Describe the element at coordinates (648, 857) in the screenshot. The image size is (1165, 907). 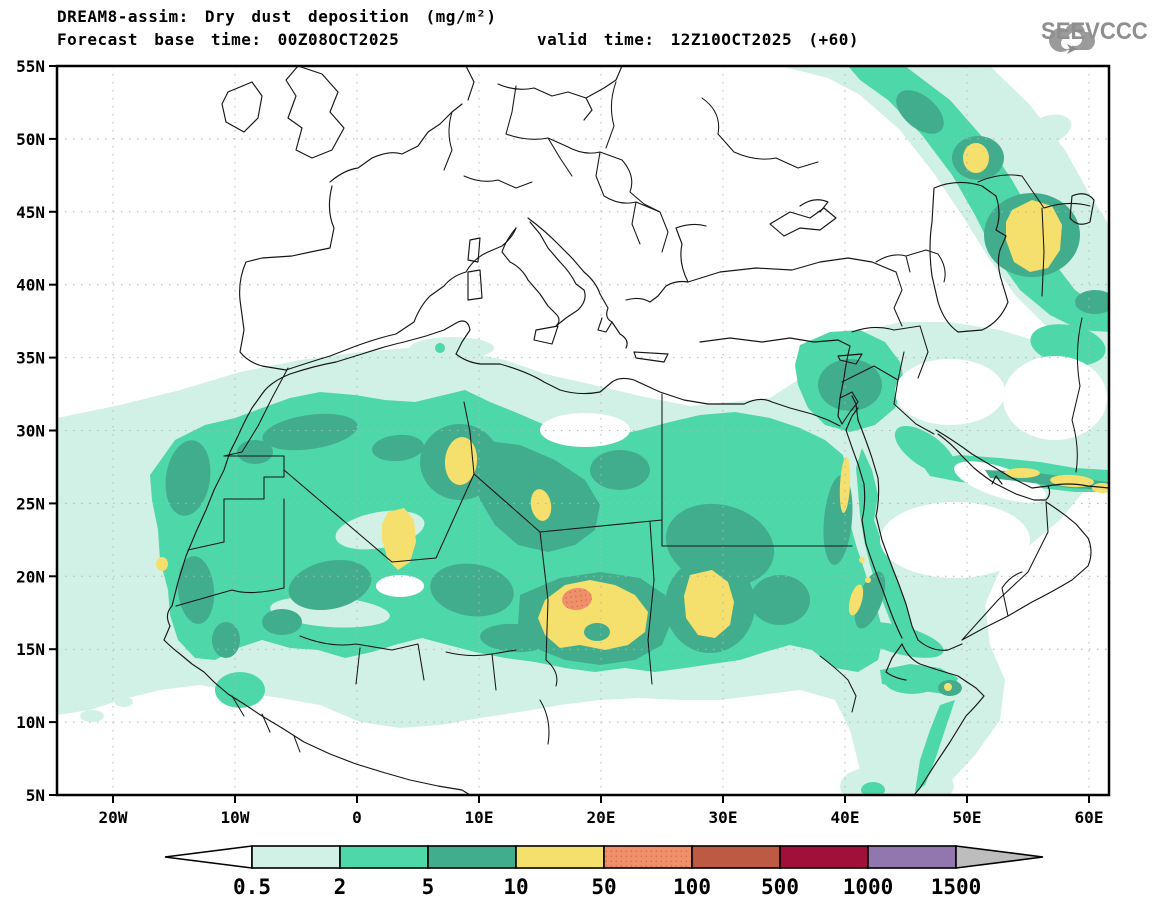
I see `colorbar-segment-stipple` at that location.